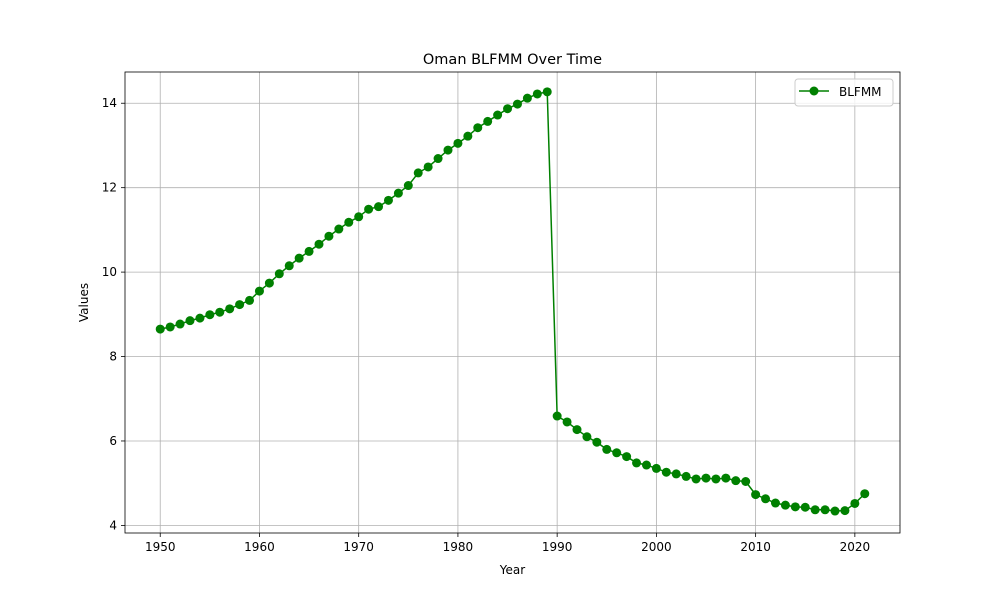 Image resolution: width=1000 pixels, height=600 pixels. What do you see at coordinates (860, 92) in the screenshot?
I see `legend-label: BLFMM` at bounding box center [860, 92].